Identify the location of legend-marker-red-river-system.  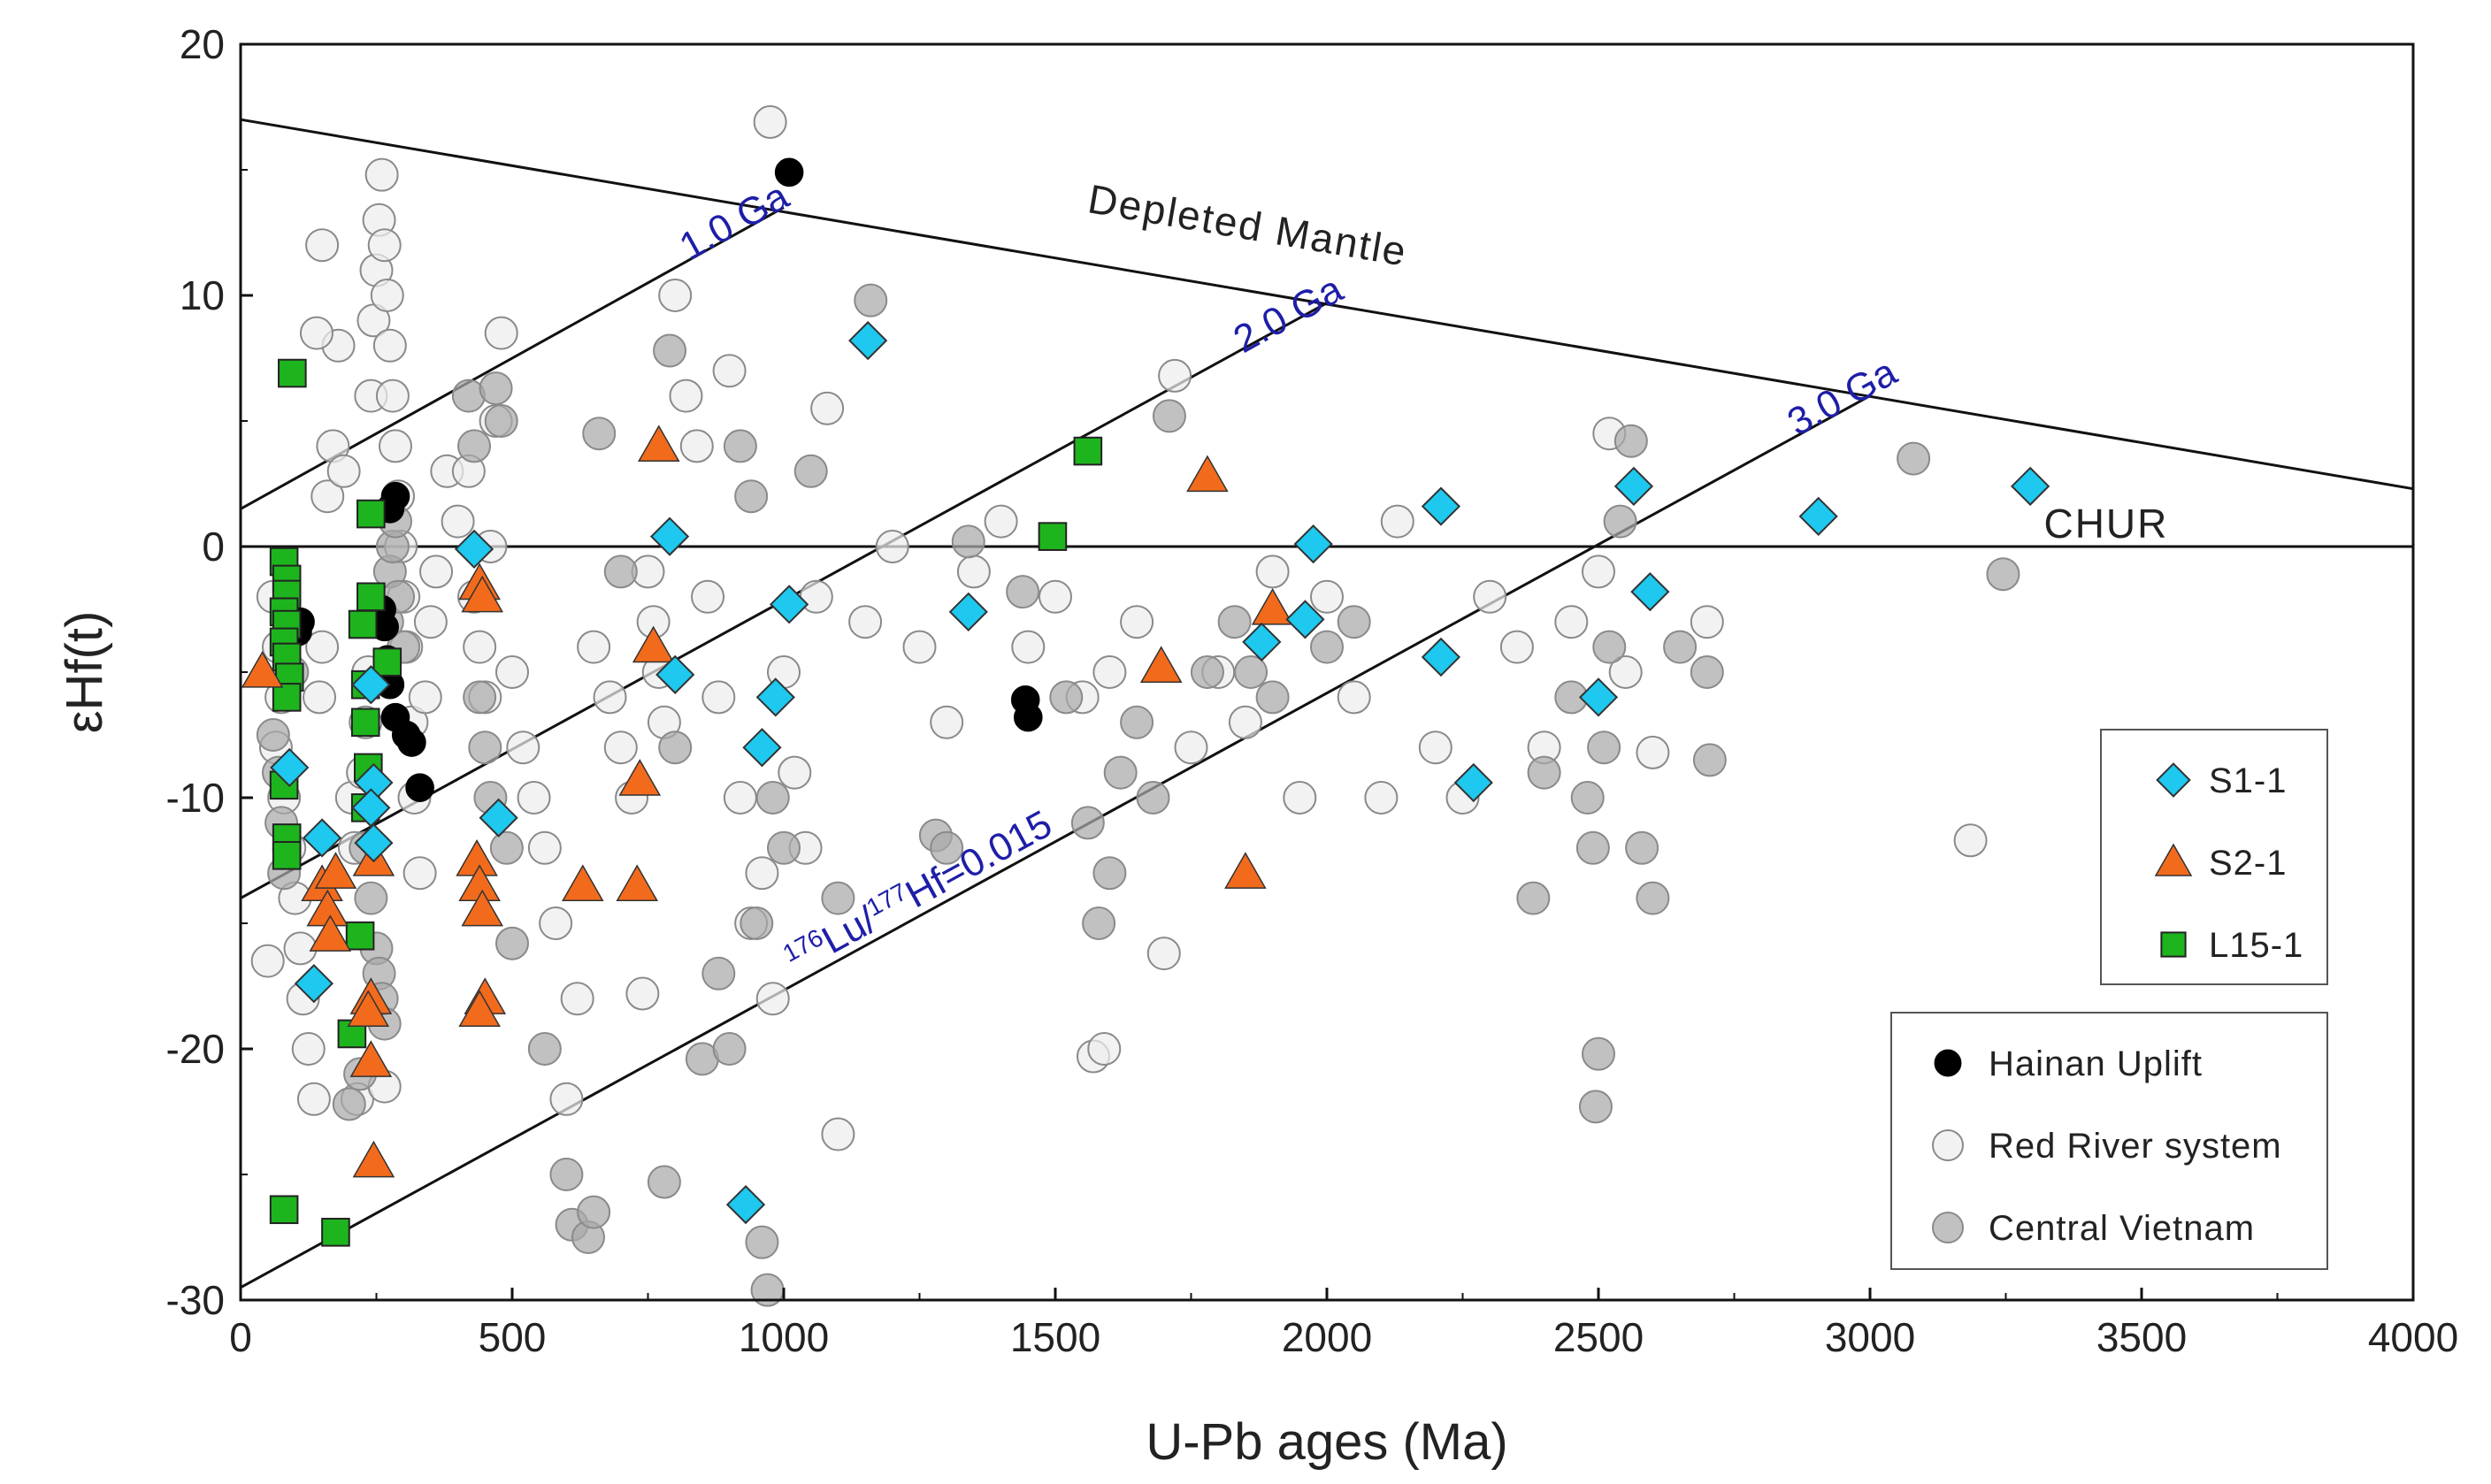
(1948, 1145).